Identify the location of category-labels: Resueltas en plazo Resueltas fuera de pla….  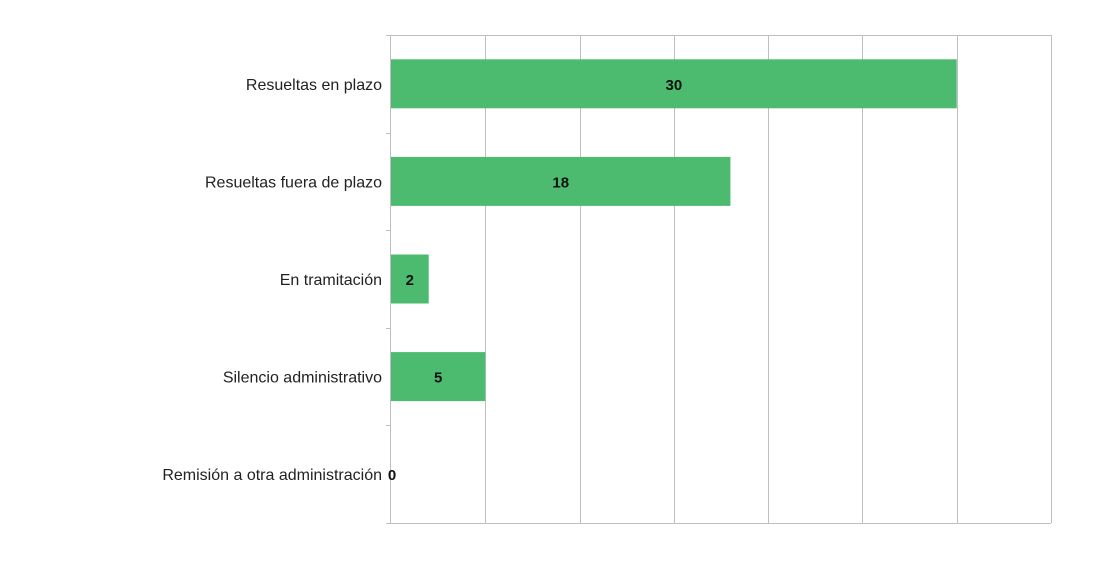
(272, 280).